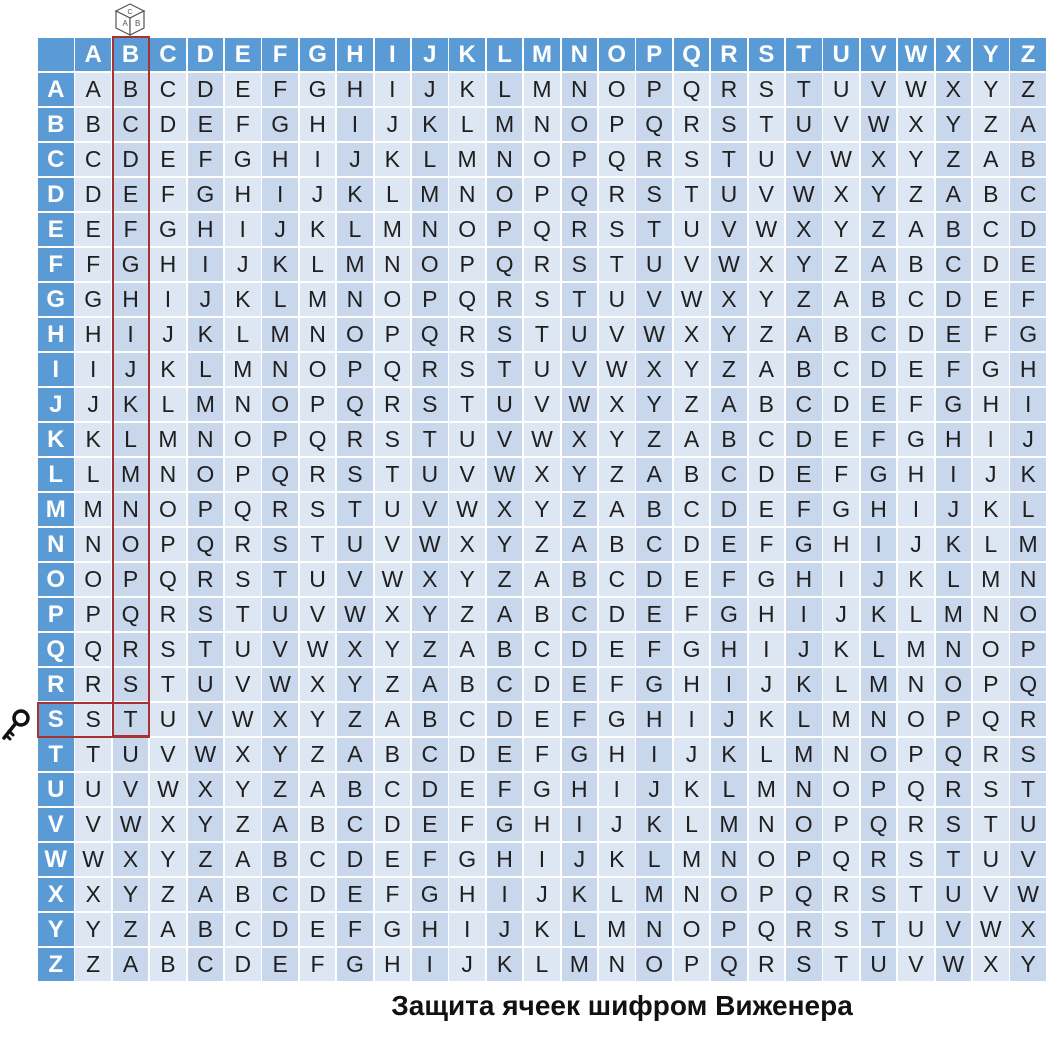 The height and width of the screenshot is (1046, 1054). What do you see at coordinates (56, 789) in the screenshot?
I see `row-header: U` at bounding box center [56, 789].